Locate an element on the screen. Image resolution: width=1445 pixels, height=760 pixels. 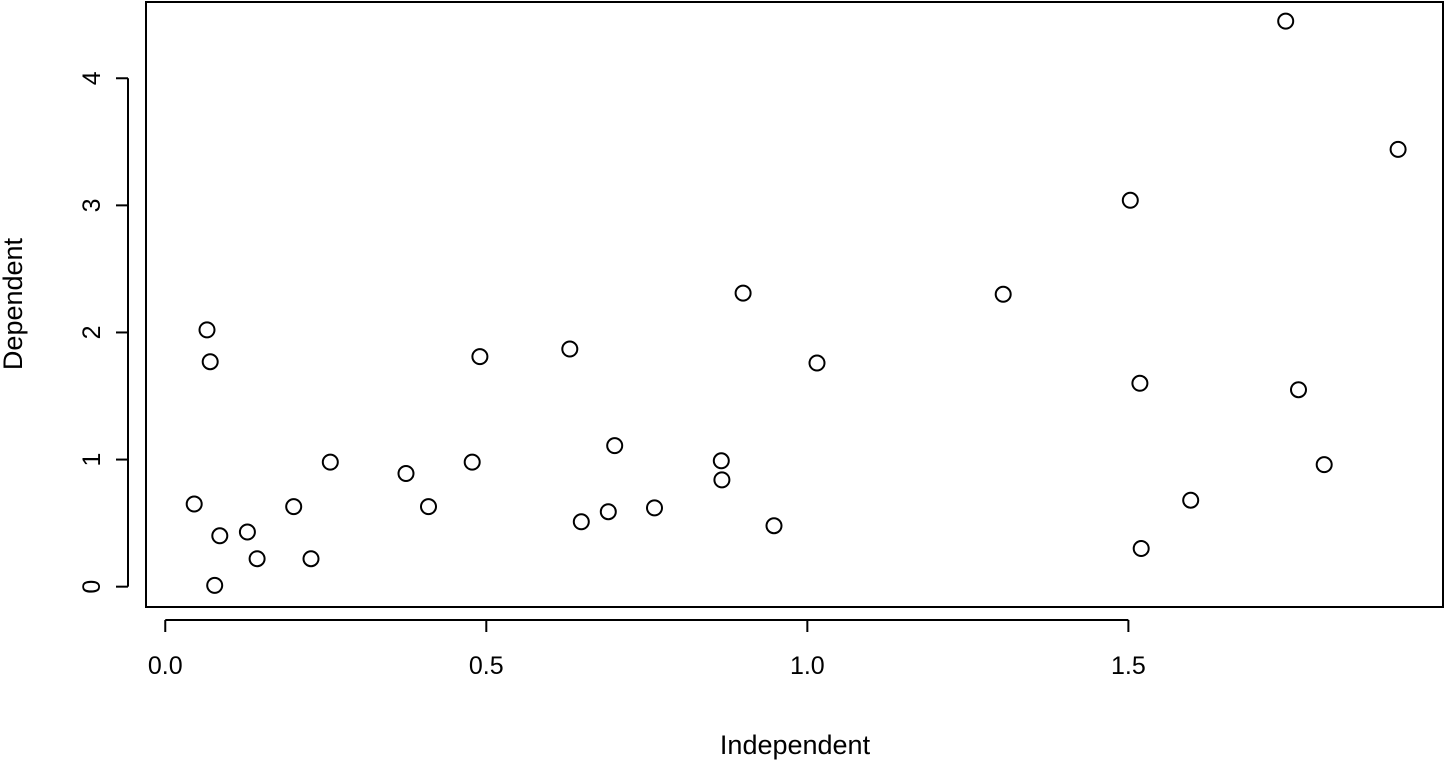
x-tick-label: 0.0 is located at coordinates (165, 666).